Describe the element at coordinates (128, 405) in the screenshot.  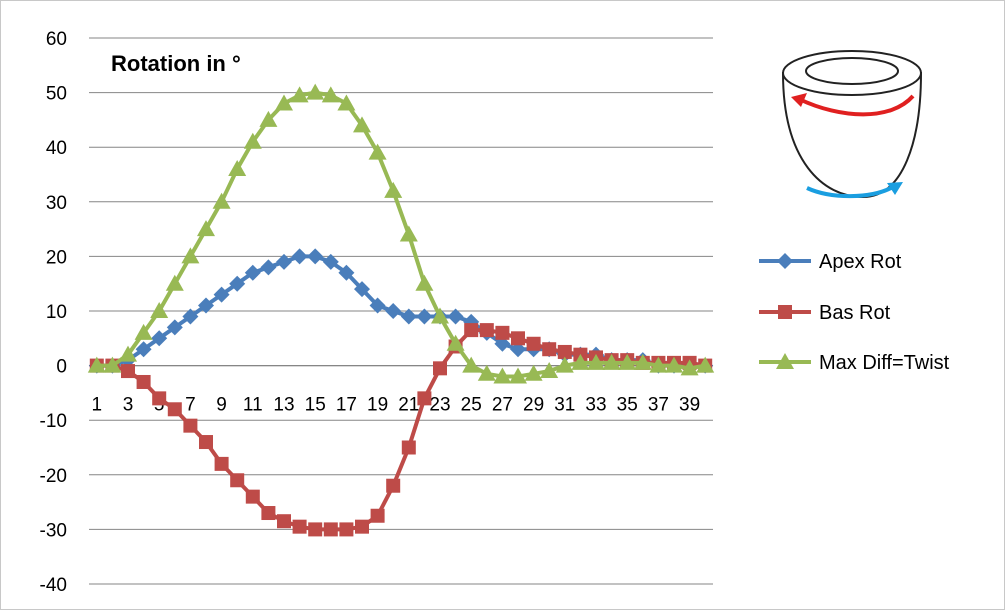
I see `x-tick-label: 3` at that location.